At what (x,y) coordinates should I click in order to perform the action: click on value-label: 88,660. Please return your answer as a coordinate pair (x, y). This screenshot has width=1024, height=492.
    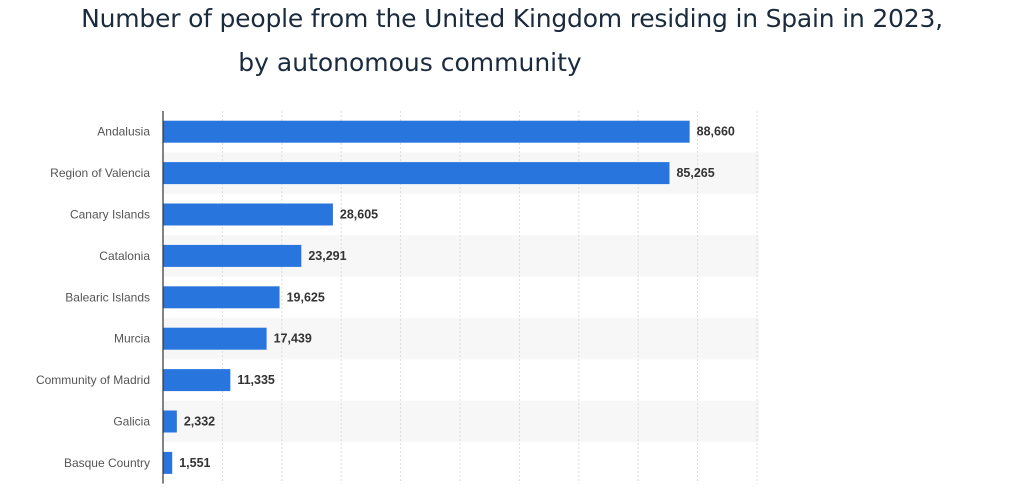
    Looking at the image, I should click on (716, 132).